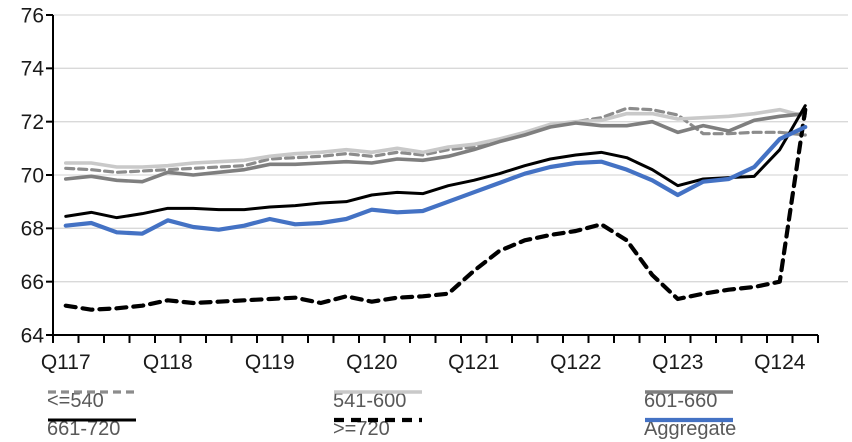 This screenshot has height=442, width=852. Describe the element at coordinates (32, 229) in the screenshot. I see `y-axis-label: 68` at that location.